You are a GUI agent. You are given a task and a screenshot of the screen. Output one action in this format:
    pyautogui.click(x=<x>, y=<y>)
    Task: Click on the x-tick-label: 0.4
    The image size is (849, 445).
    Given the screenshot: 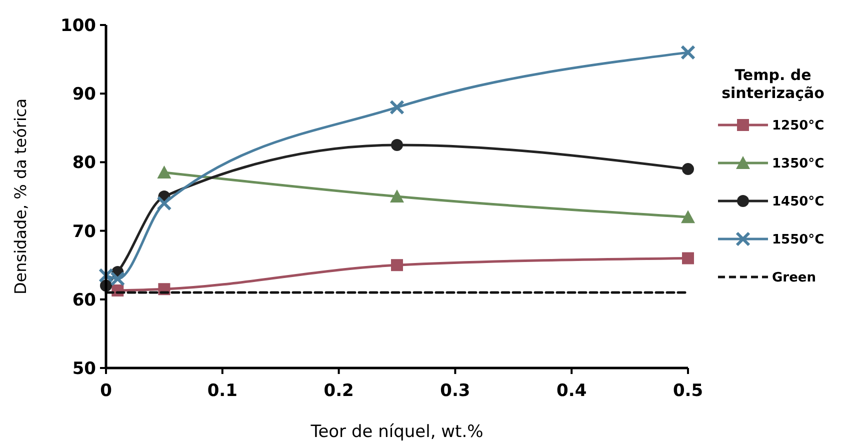 What is the action you would take?
    pyautogui.click(x=571, y=391)
    